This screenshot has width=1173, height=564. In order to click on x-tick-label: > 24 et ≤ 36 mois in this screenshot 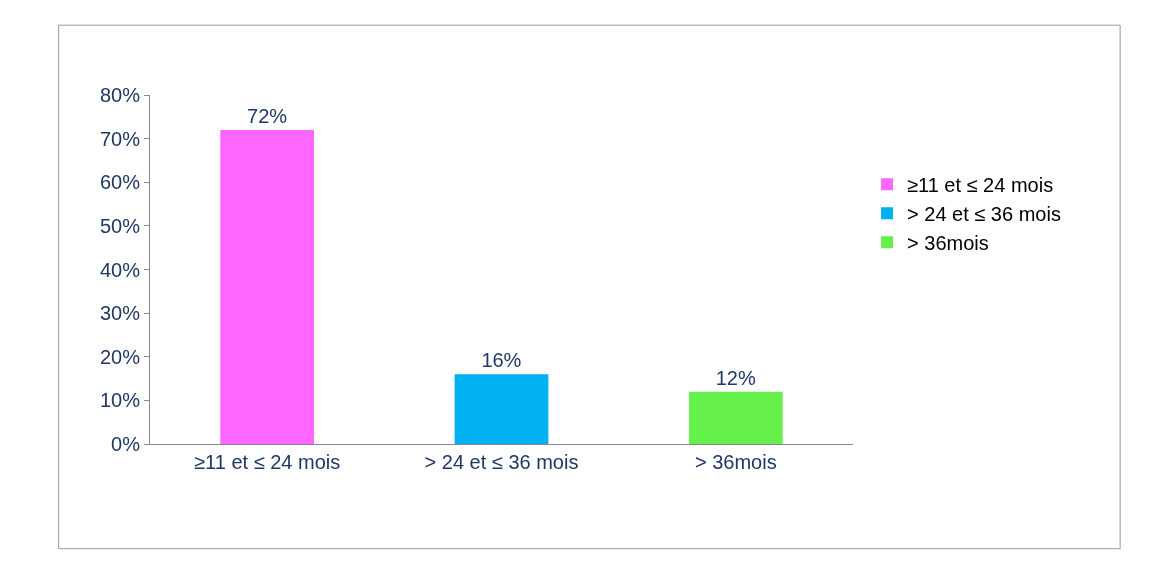, I will do `click(501, 462)`.